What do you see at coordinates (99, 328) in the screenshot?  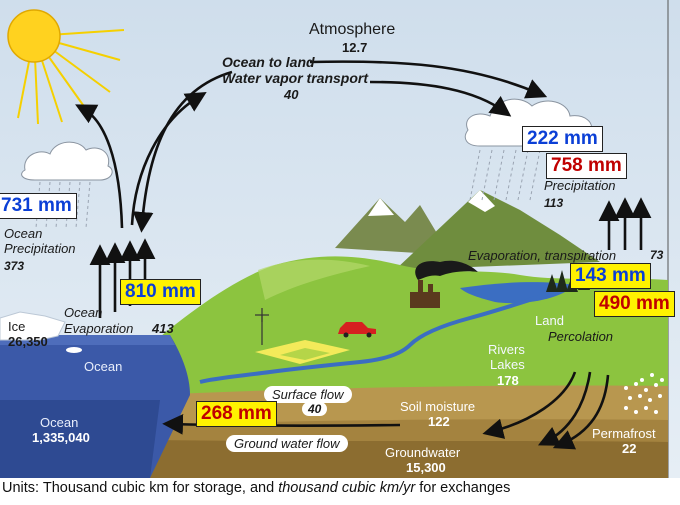 I see `ocean-evap-label-2: Evaporation` at bounding box center [99, 328].